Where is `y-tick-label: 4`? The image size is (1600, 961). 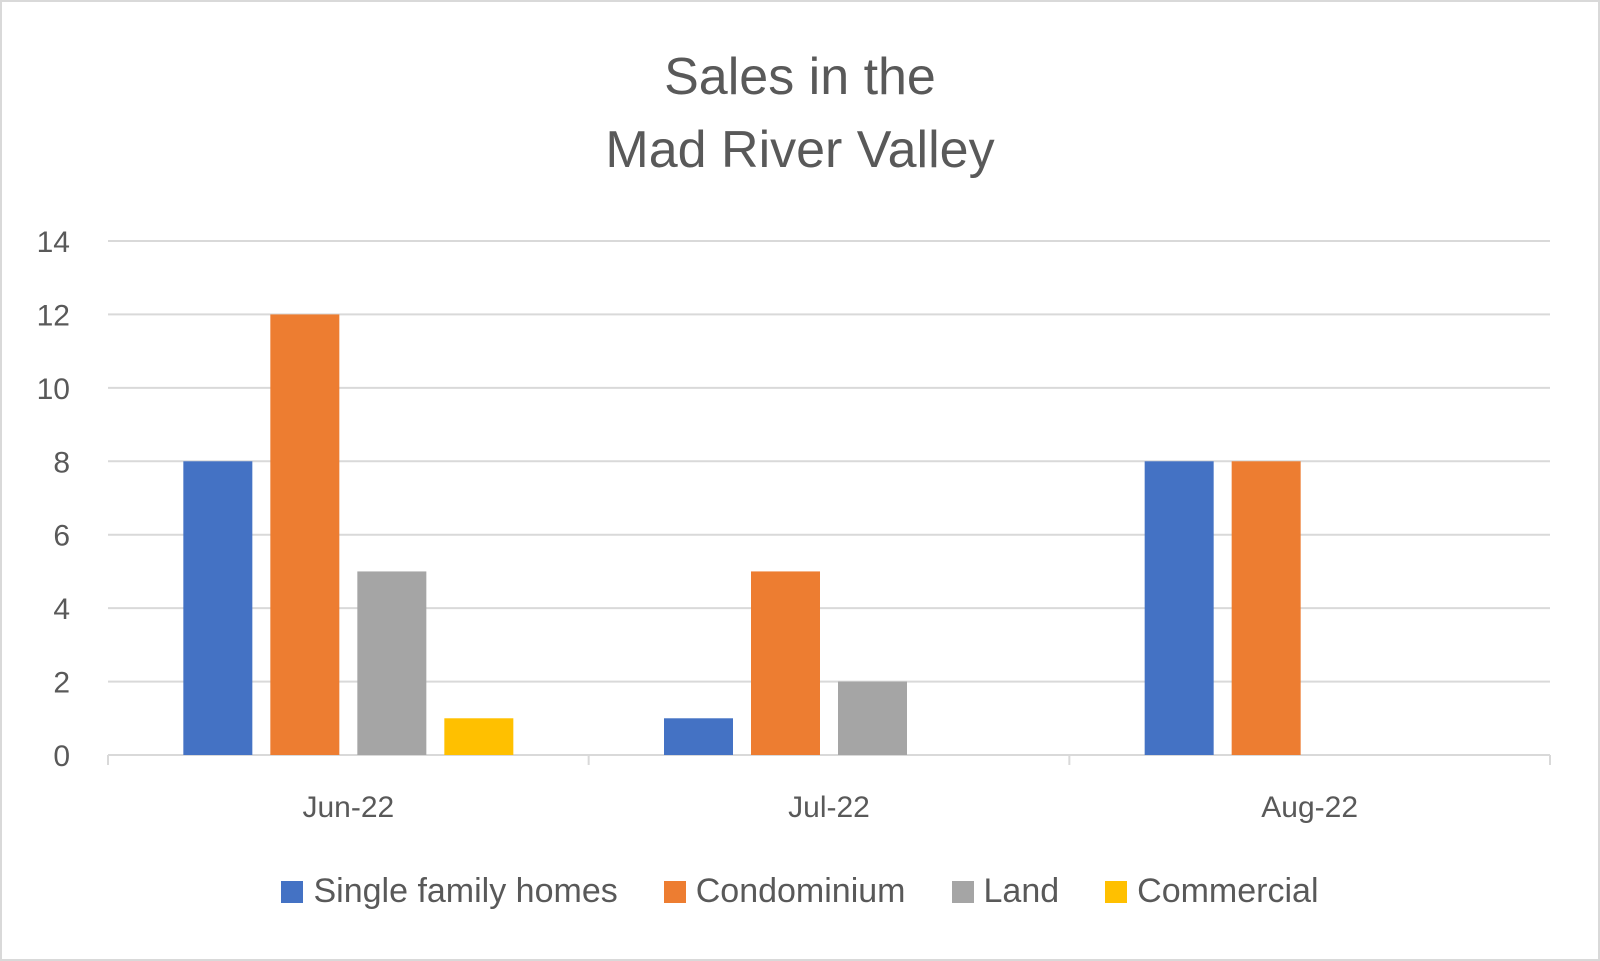
y-tick-label: 4 is located at coordinates (61, 609).